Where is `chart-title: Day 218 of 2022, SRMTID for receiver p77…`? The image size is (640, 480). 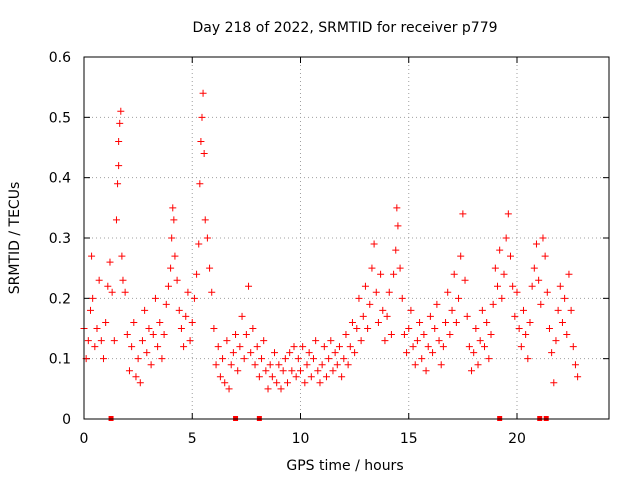
chart-title: Day 218 of 2022, SRMTID for receiver p77… is located at coordinates (344, 28).